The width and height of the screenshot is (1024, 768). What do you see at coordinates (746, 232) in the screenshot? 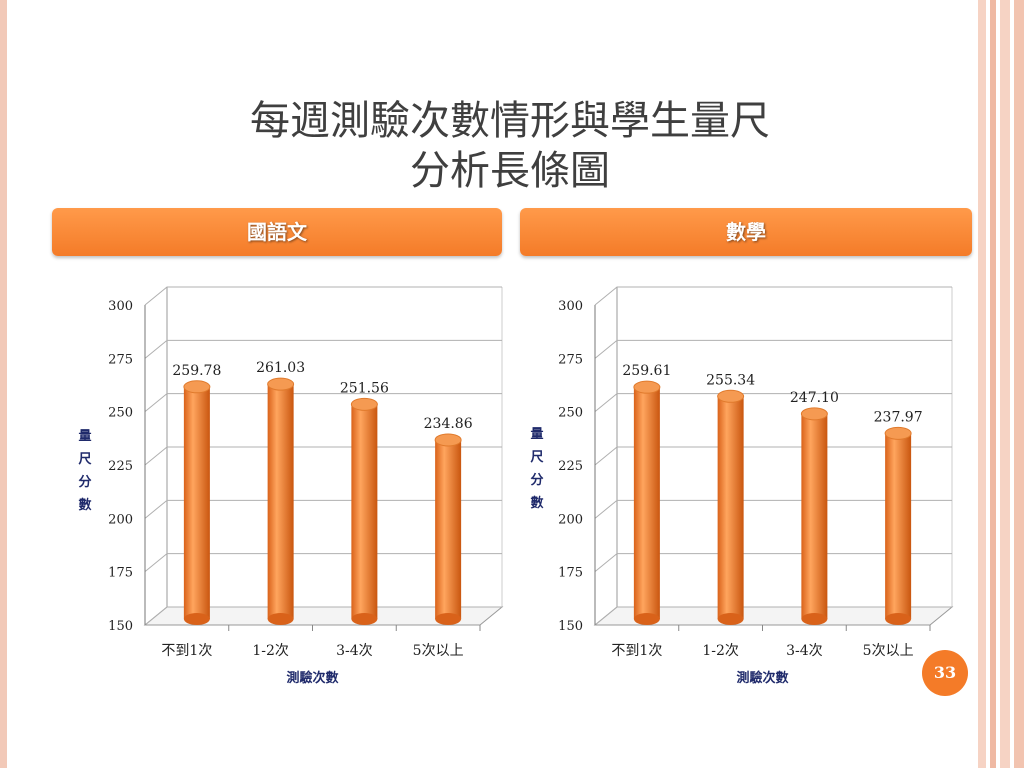
I see `chart-header-math: 數學` at bounding box center [746, 232].